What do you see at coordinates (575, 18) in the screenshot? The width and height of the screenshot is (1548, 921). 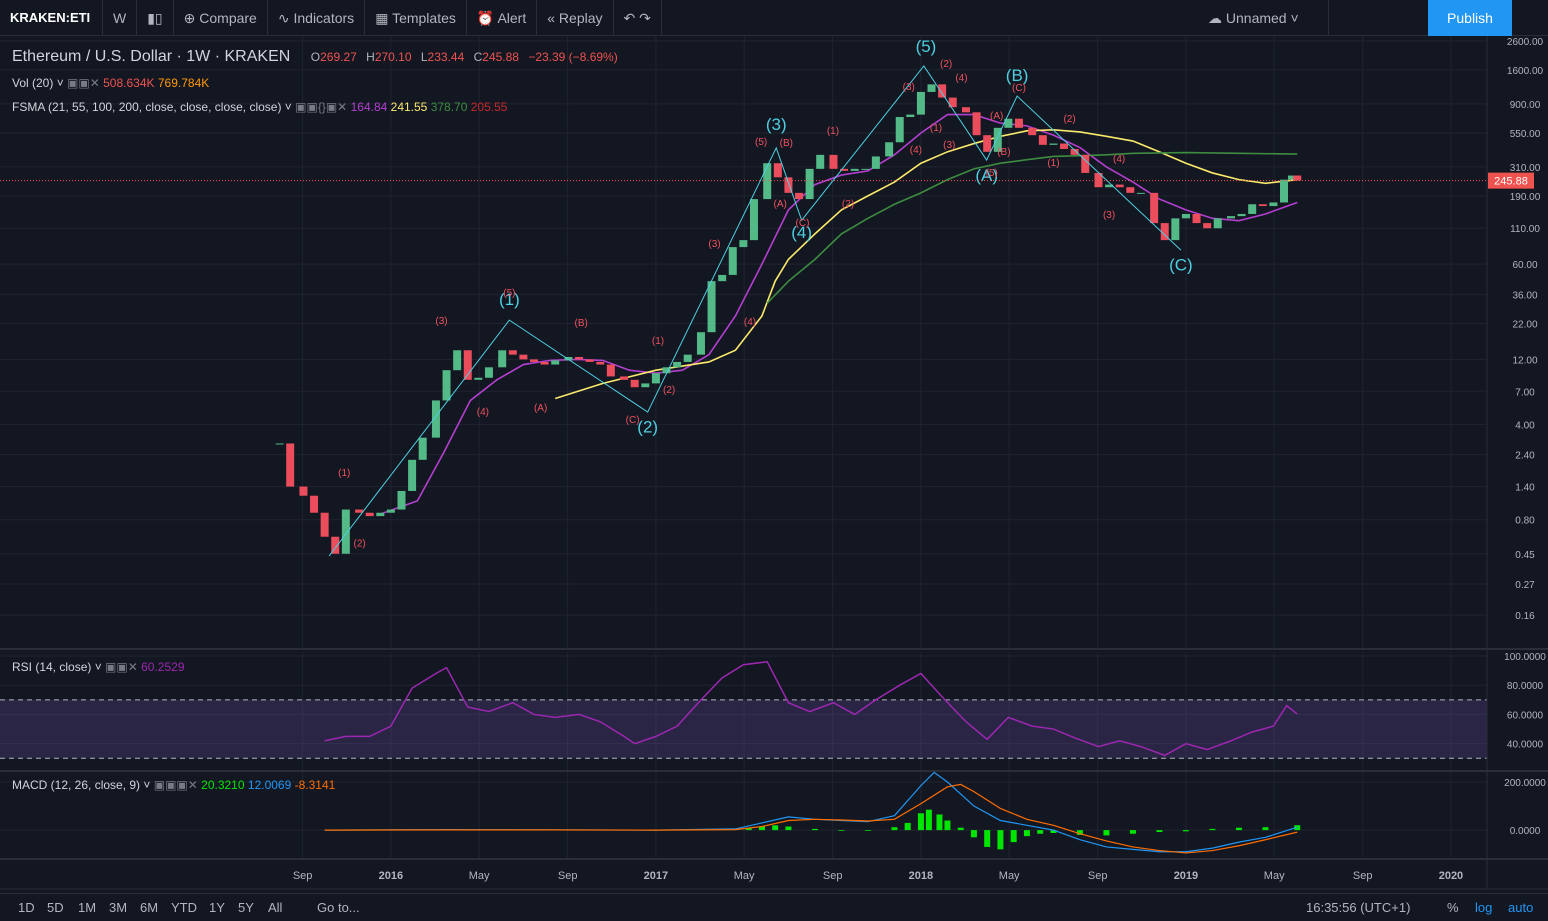 I see `replay: « Replay` at bounding box center [575, 18].